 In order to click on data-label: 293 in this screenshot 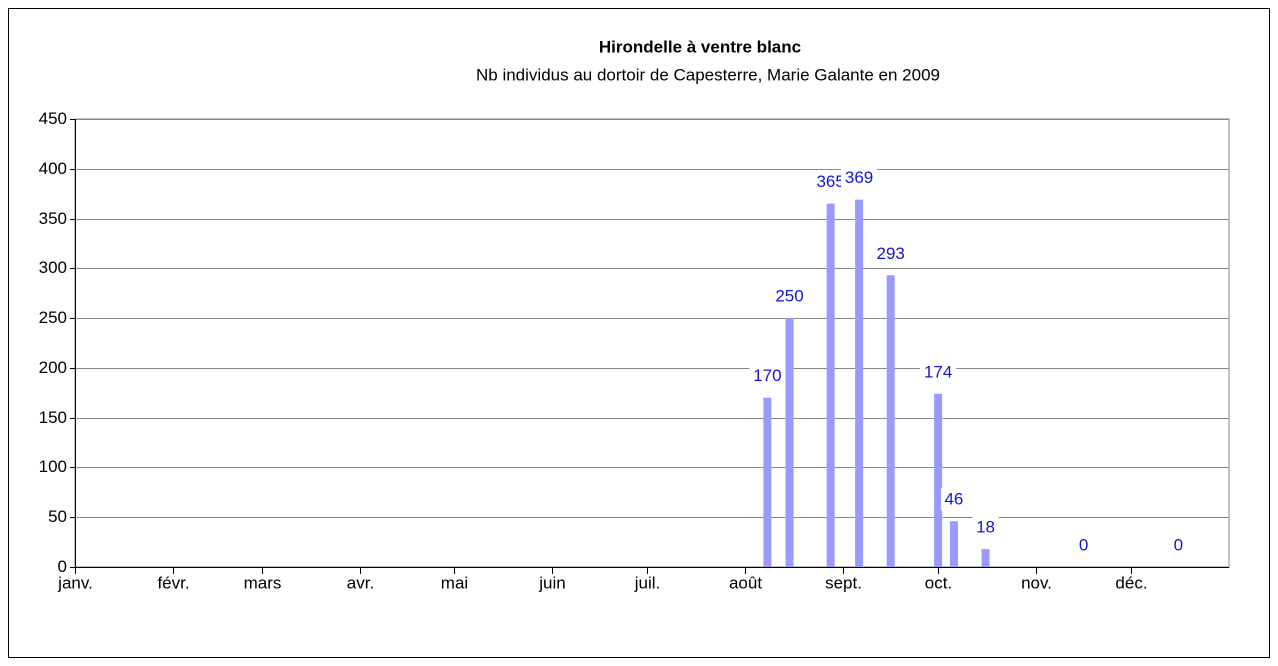, I will do `click(891, 253)`.